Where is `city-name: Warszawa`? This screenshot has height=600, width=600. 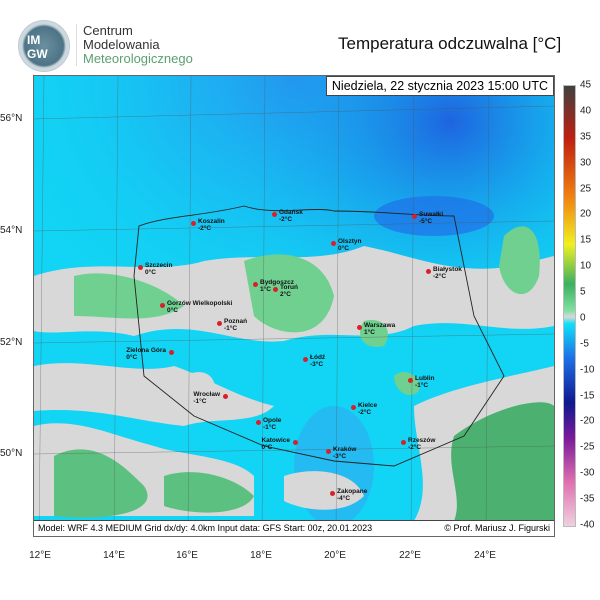 city-name: Warszawa is located at coordinates (380, 325).